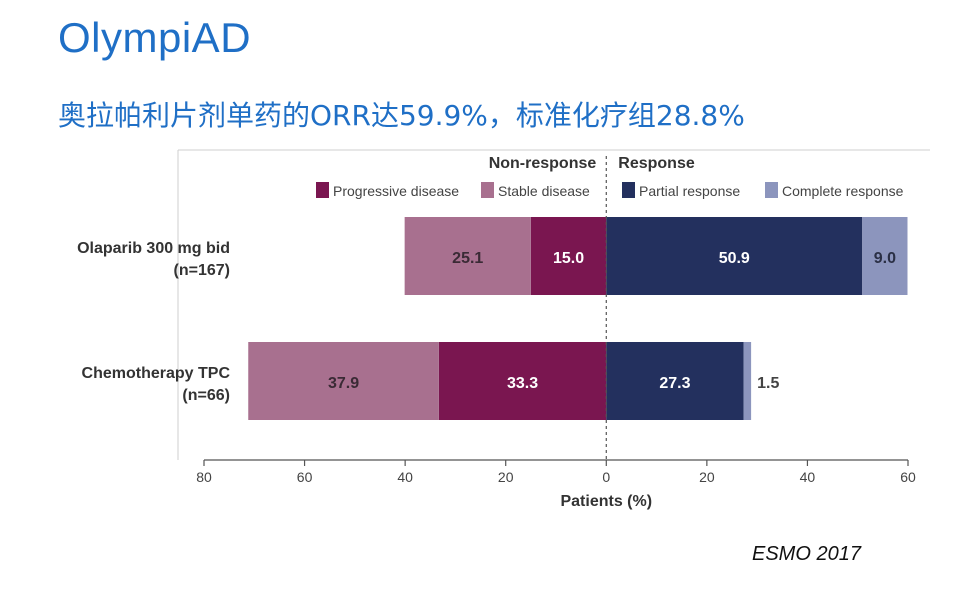  What do you see at coordinates (405, 477) in the screenshot?
I see `x-tick-label-2: 40` at bounding box center [405, 477].